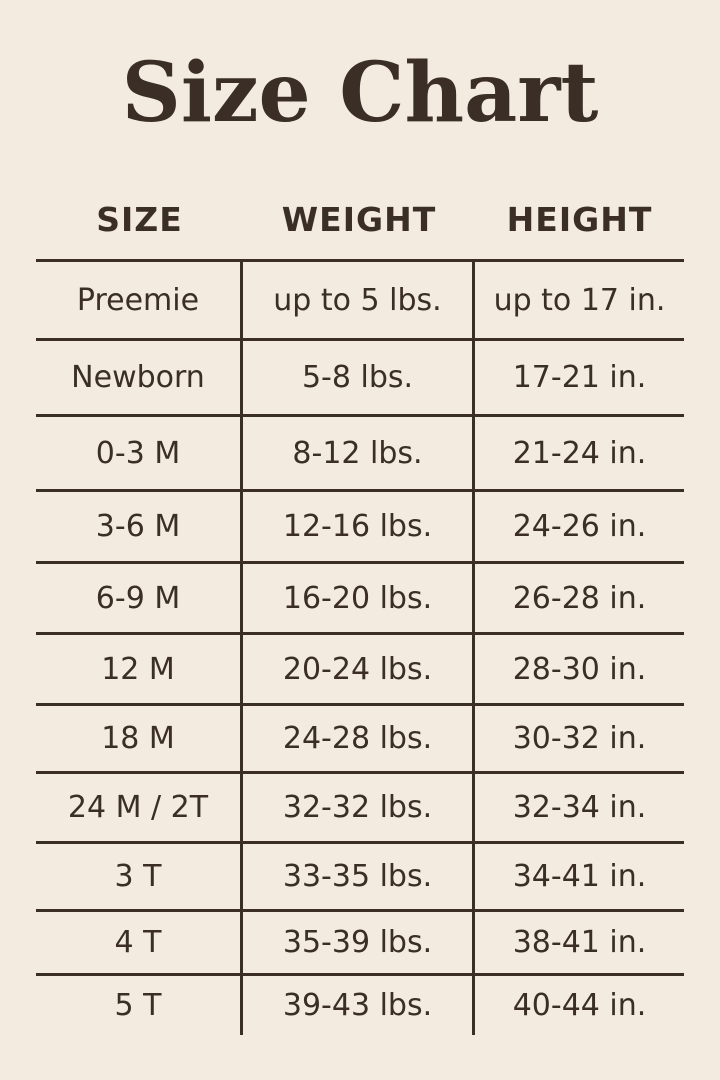  Describe the element at coordinates (139, 300) in the screenshot. I see `size-cell: Preemie` at that location.